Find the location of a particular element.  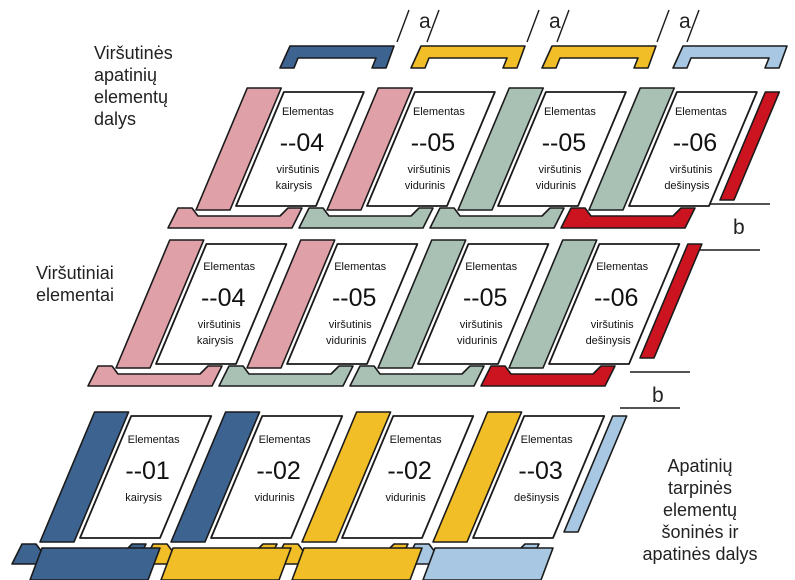

annotation-line: Viršutinės is located at coordinates (133, 53).